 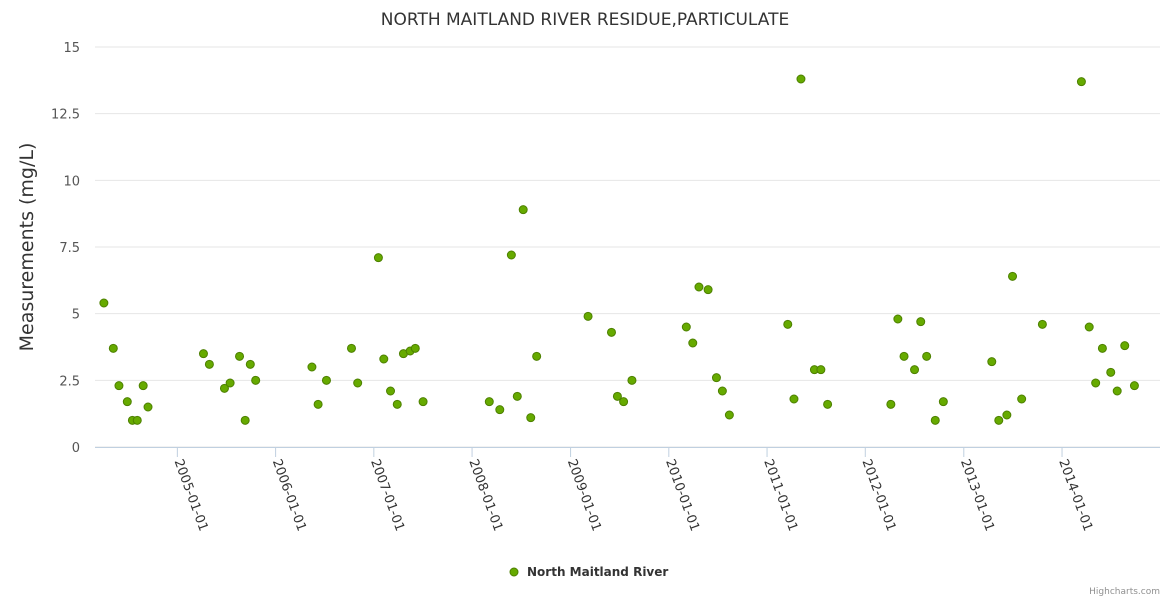 What do you see at coordinates (289, 495) in the screenshot?
I see `x-tick-label: 2006-01-01` at bounding box center [289, 495].